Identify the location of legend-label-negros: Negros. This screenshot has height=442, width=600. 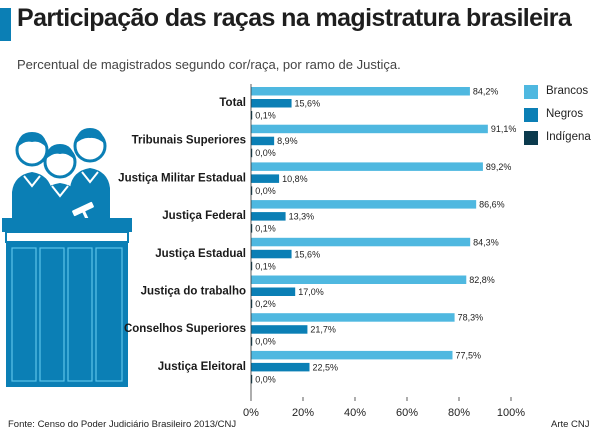
(565, 114).